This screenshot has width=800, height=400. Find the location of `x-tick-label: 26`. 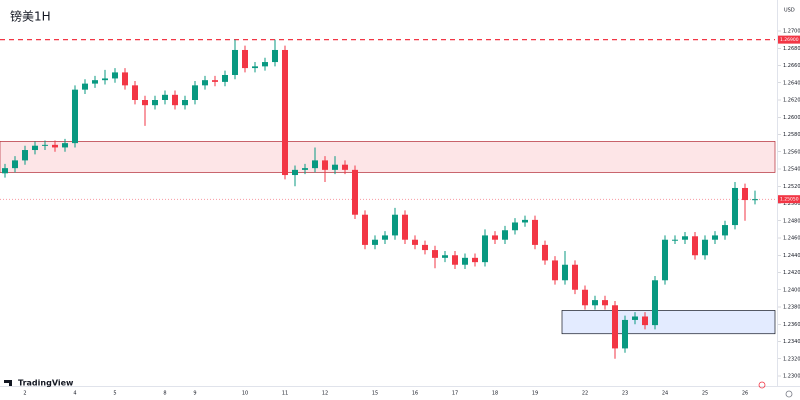

x-tick-label: 26 is located at coordinates (745, 394).